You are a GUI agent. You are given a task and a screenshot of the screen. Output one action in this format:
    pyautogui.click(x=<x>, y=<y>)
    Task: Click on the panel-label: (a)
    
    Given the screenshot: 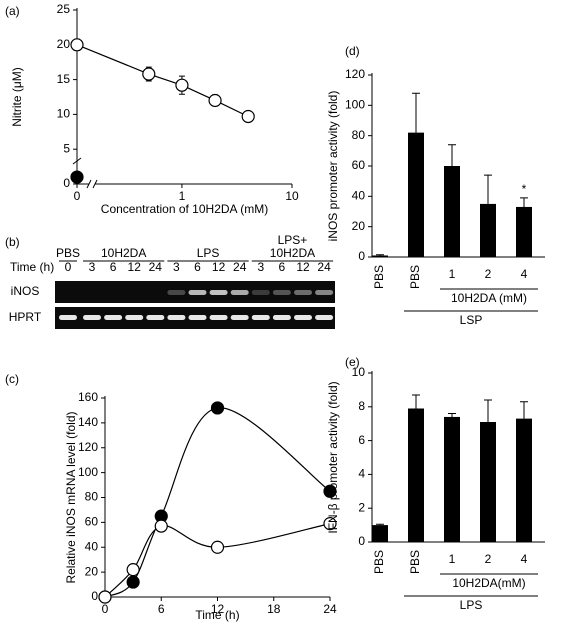 What is the action you would take?
    pyautogui.click(x=12, y=11)
    